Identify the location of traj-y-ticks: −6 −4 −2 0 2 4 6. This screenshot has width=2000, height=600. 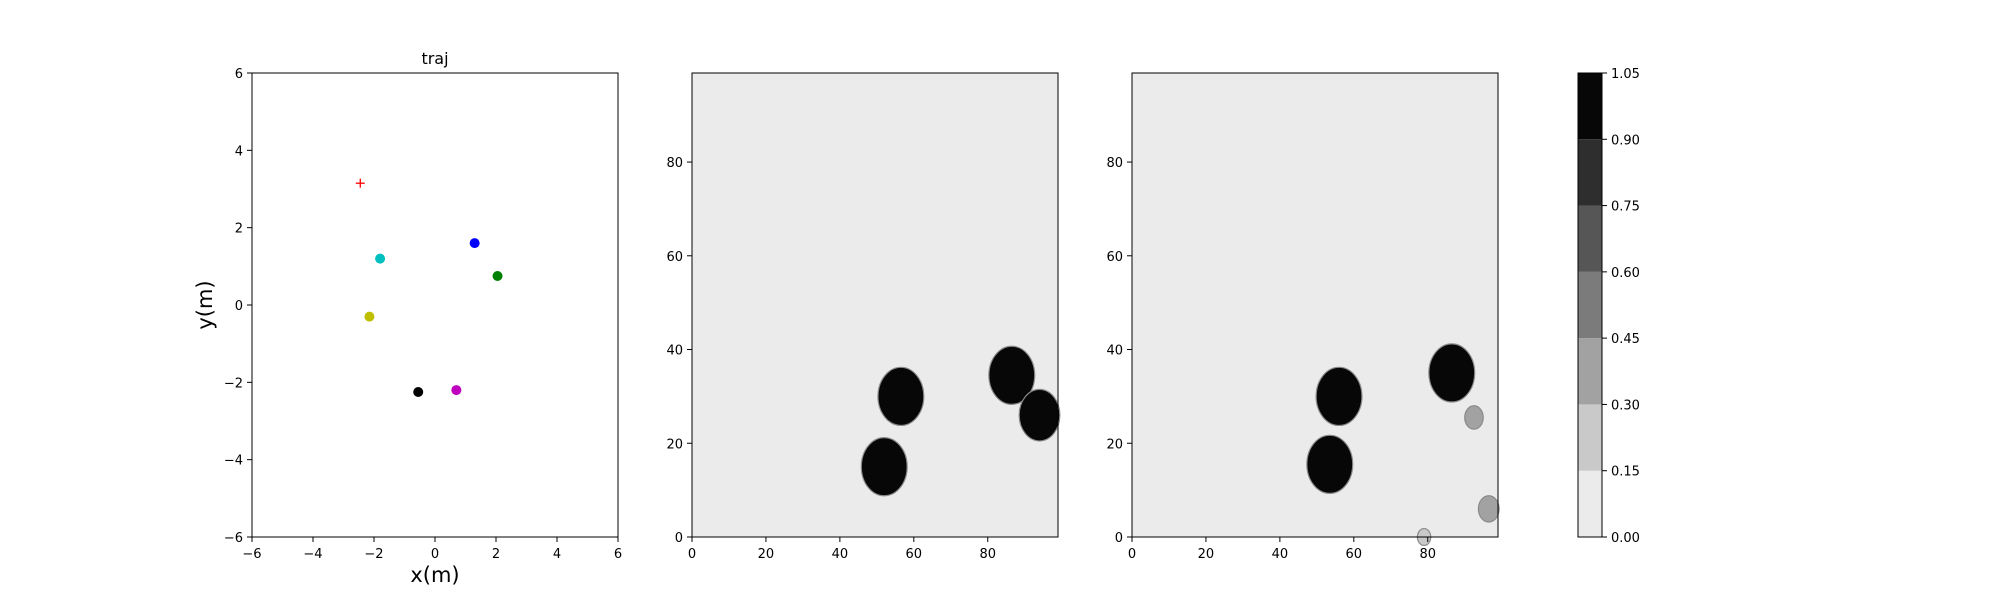
(238, 306).